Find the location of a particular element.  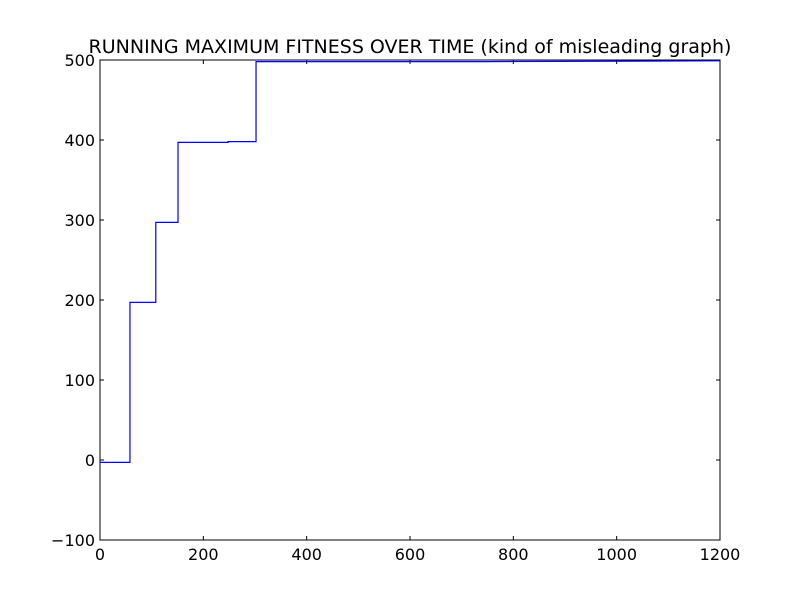

x-tick-labels: 0 200 400 600 800 1000 1200 is located at coordinates (417, 554).